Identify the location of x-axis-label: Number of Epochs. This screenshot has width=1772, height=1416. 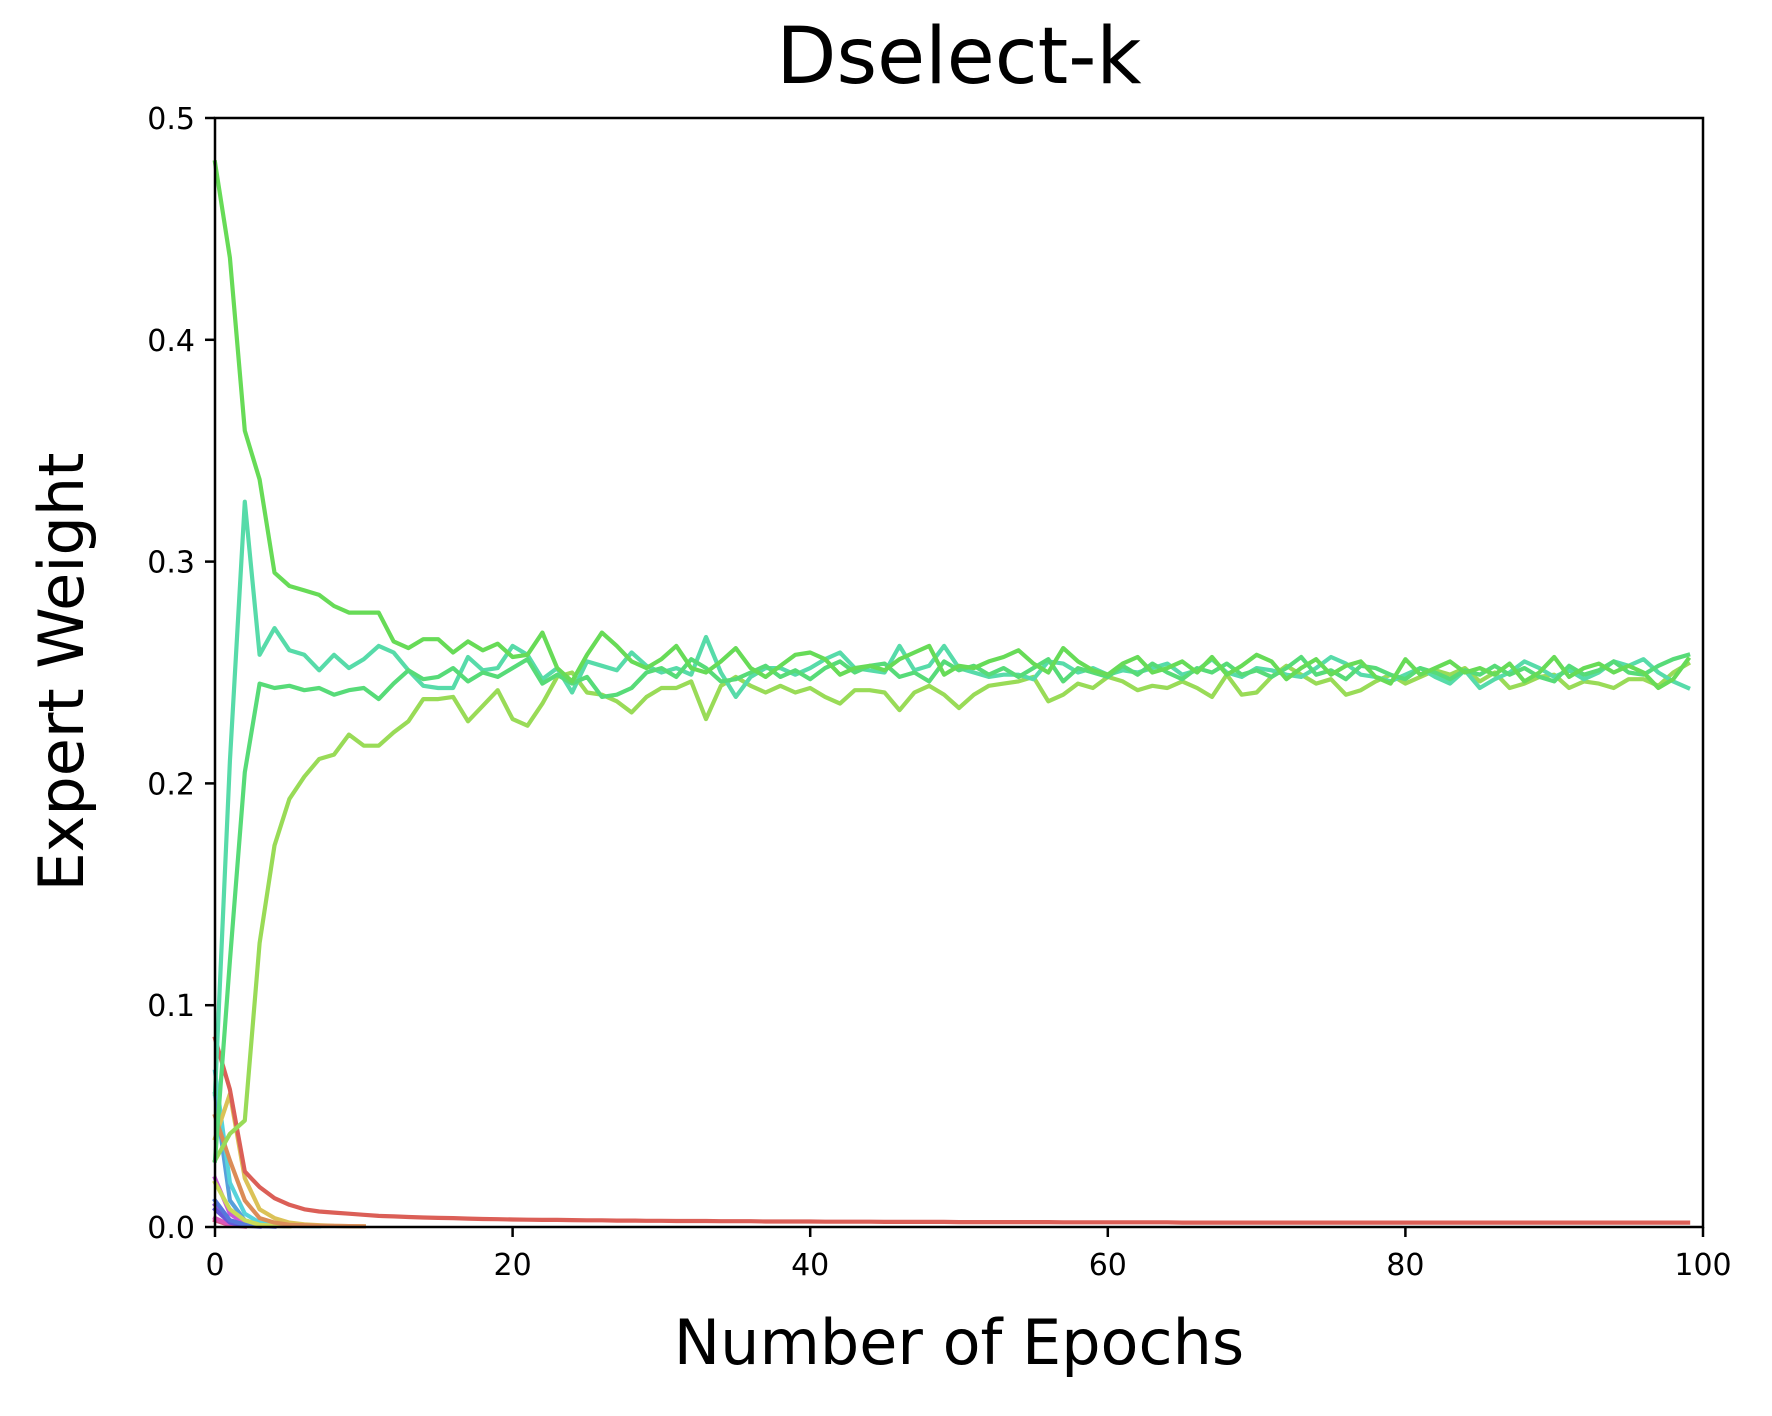
(959, 1342).